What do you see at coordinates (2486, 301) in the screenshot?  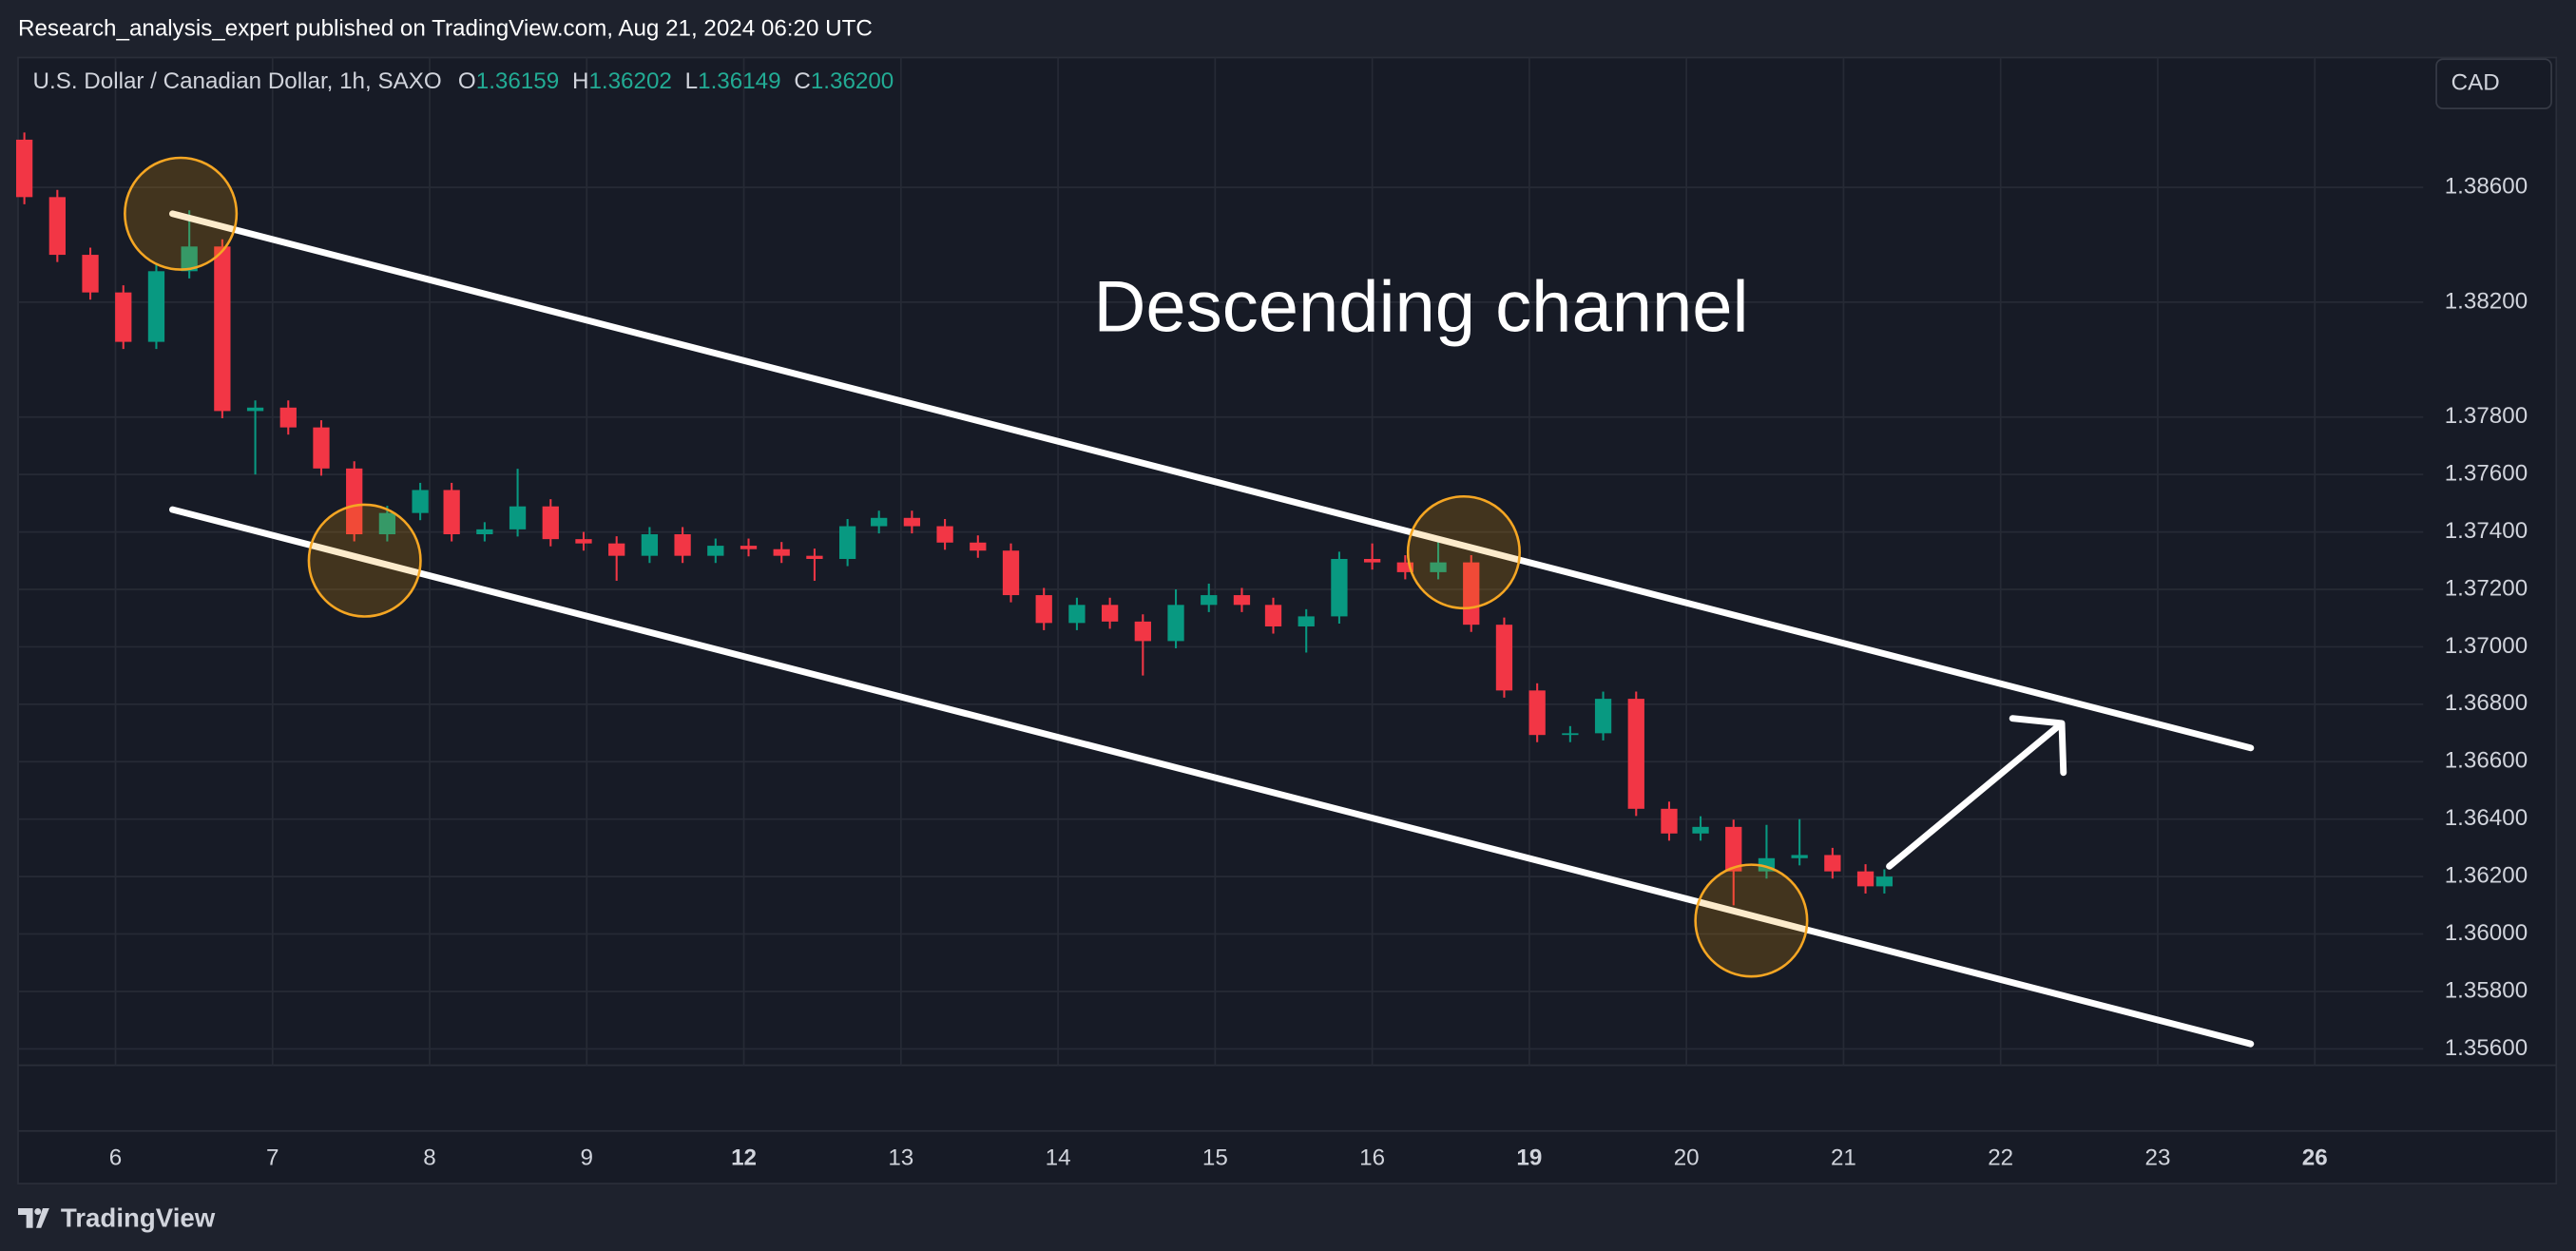 I see `y-tick-label: 1.38200` at bounding box center [2486, 301].